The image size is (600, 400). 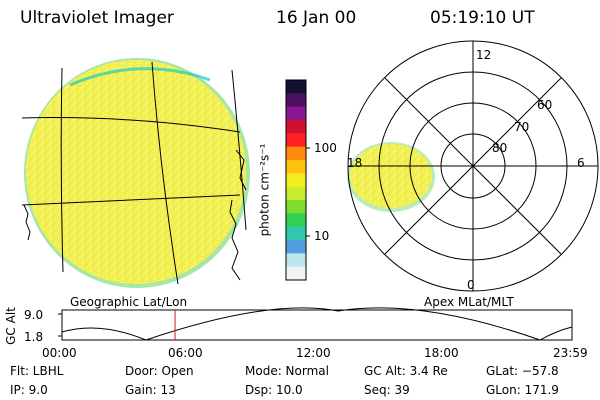 What do you see at coordinates (10, 326) in the screenshot?
I see `altitude-ylabel: GC Alt` at bounding box center [10, 326].